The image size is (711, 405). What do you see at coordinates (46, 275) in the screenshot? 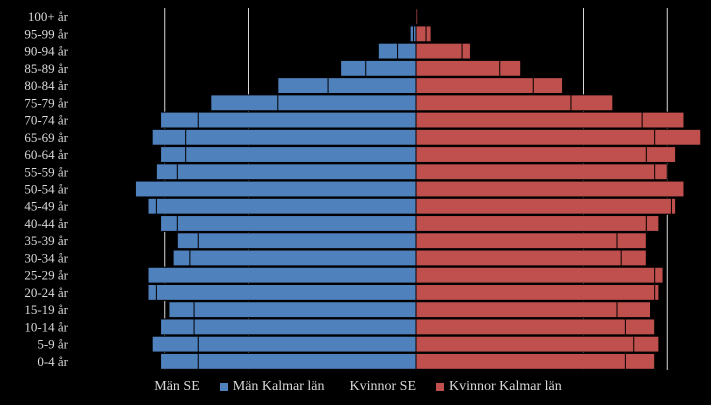
I see `category-label: 25-29 år` at bounding box center [46, 275].